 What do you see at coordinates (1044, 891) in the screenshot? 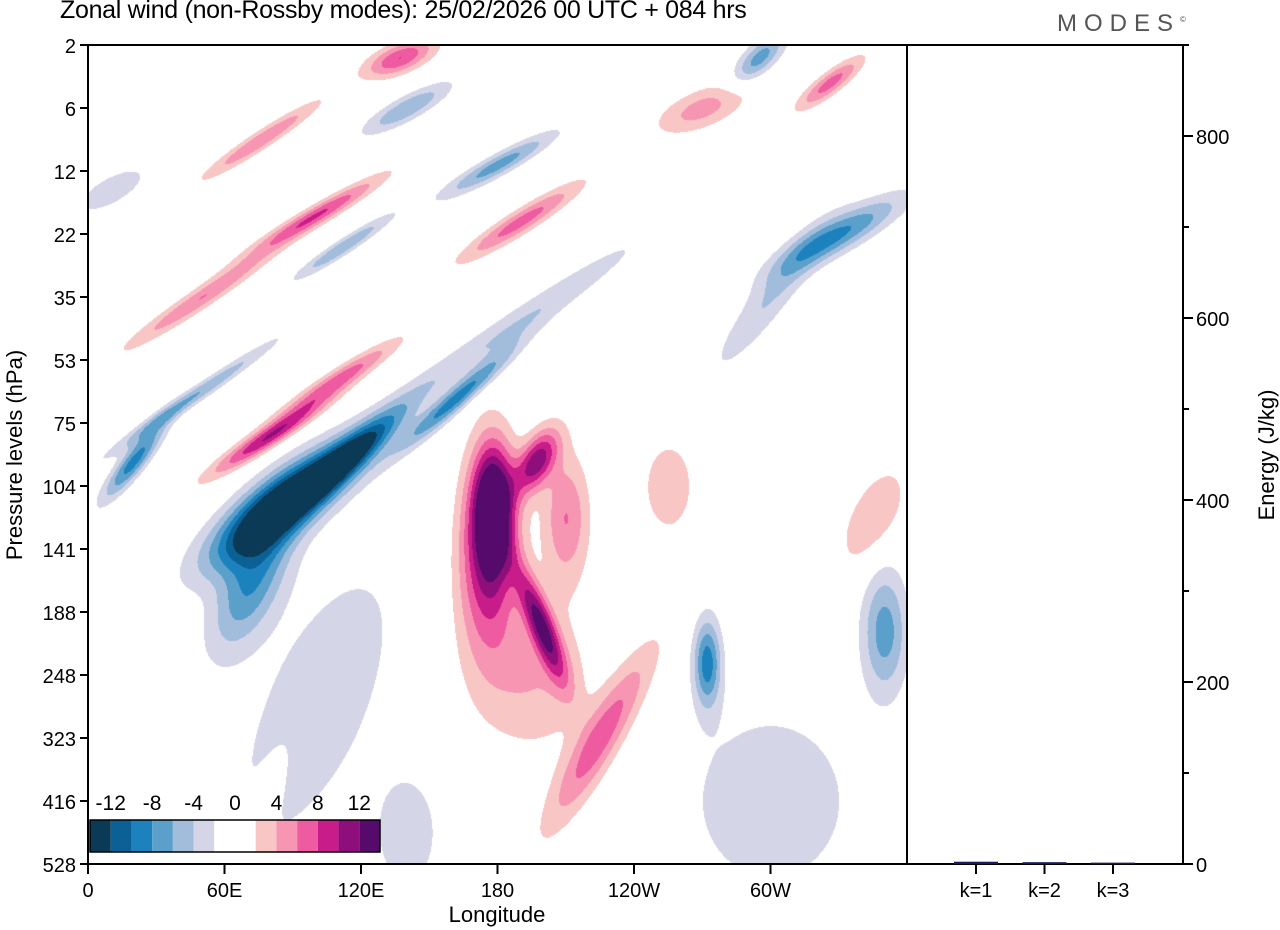
I see `k-label: k=2` at bounding box center [1044, 891].